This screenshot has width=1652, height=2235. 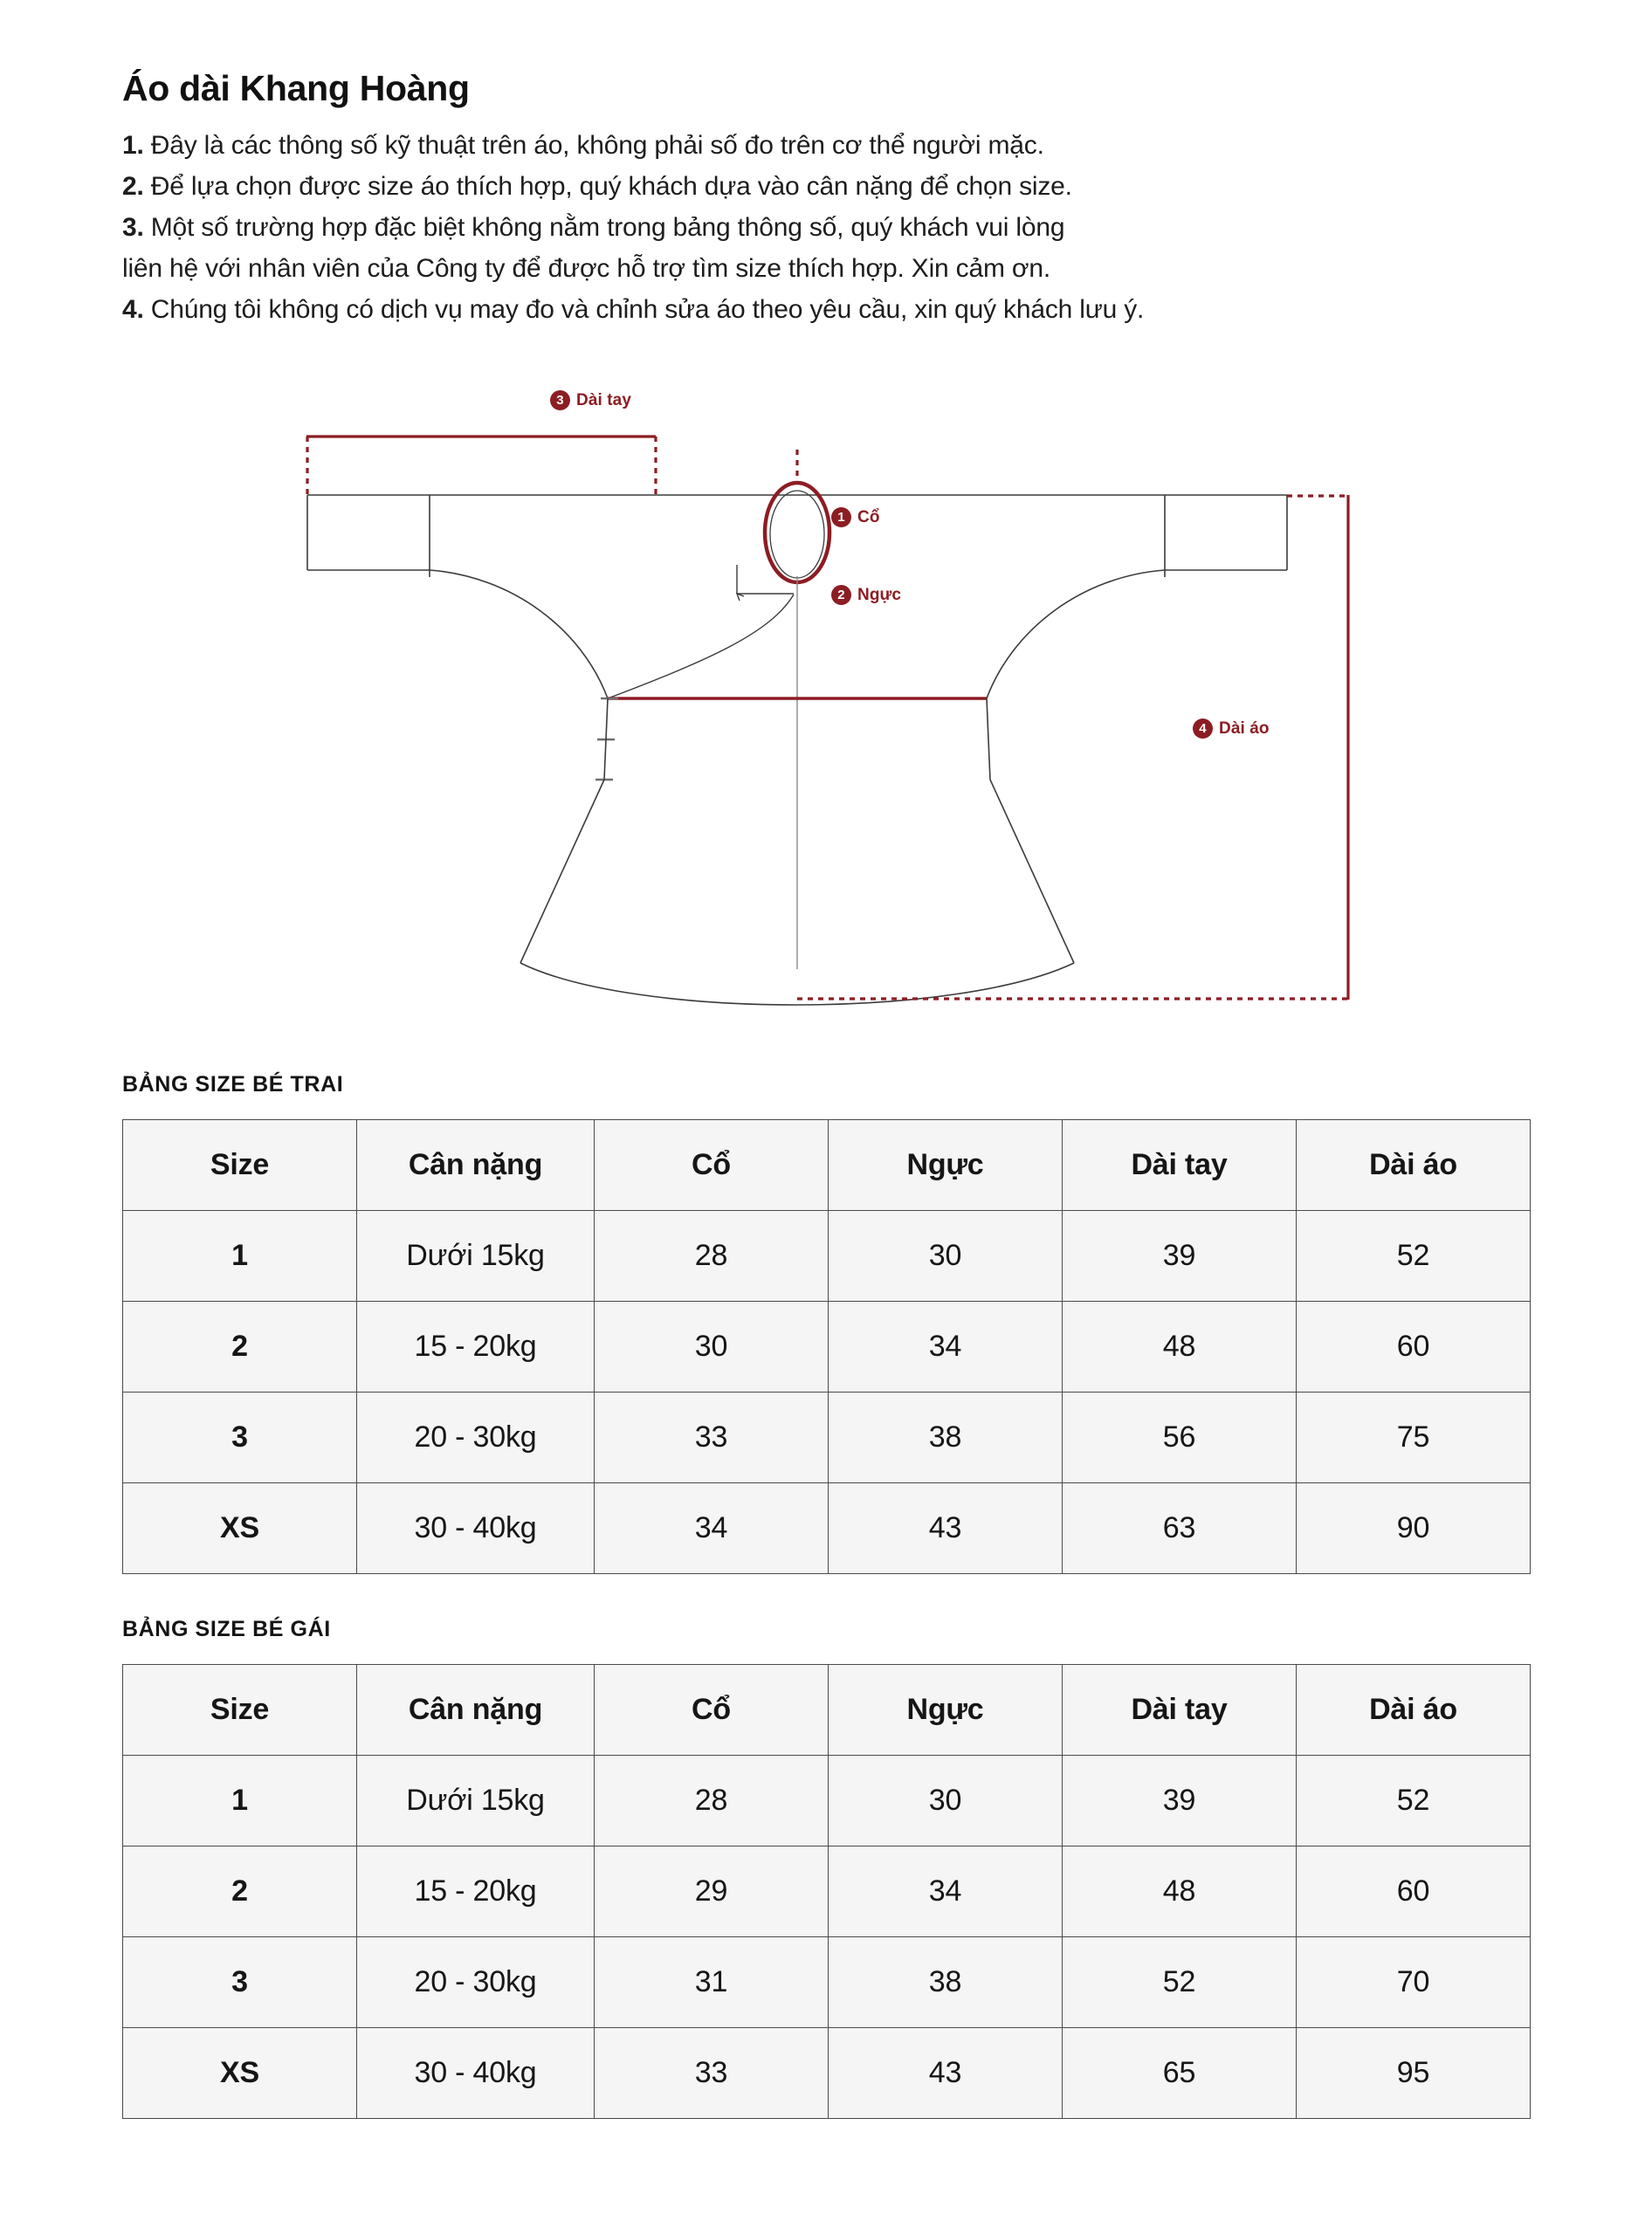 What do you see at coordinates (133, 145) in the screenshot?
I see `note-number: 1.` at bounding box center [133, 145].